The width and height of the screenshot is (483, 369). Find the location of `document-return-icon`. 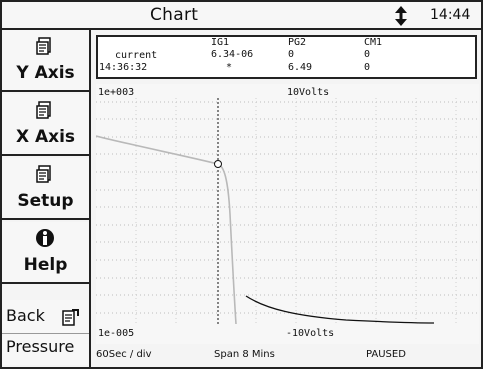

document-return-icon is located at coordinates (70, 318).